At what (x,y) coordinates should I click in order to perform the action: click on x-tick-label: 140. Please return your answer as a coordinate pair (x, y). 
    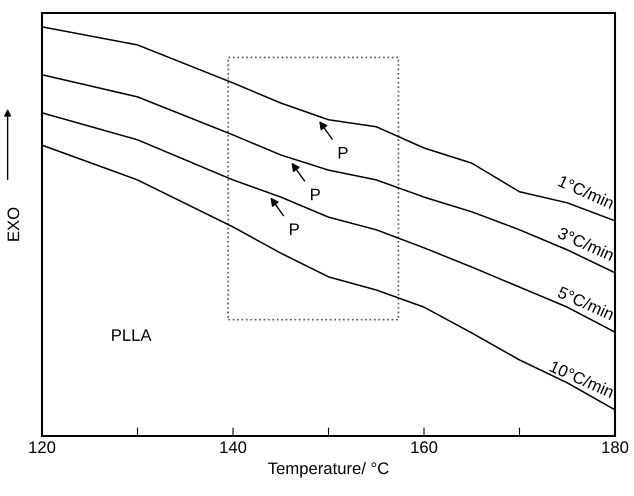
    Looking at the image, I should click on (233, 447).